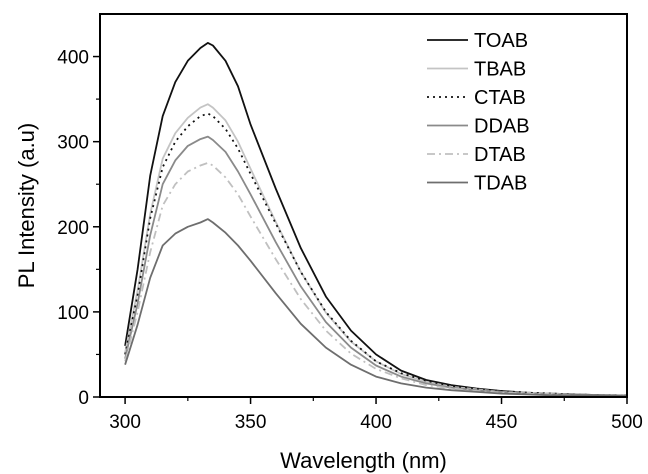 The height and width of the screenshot is (474, 648). I want to click on legend-label: TDAB, so click(500, 184).